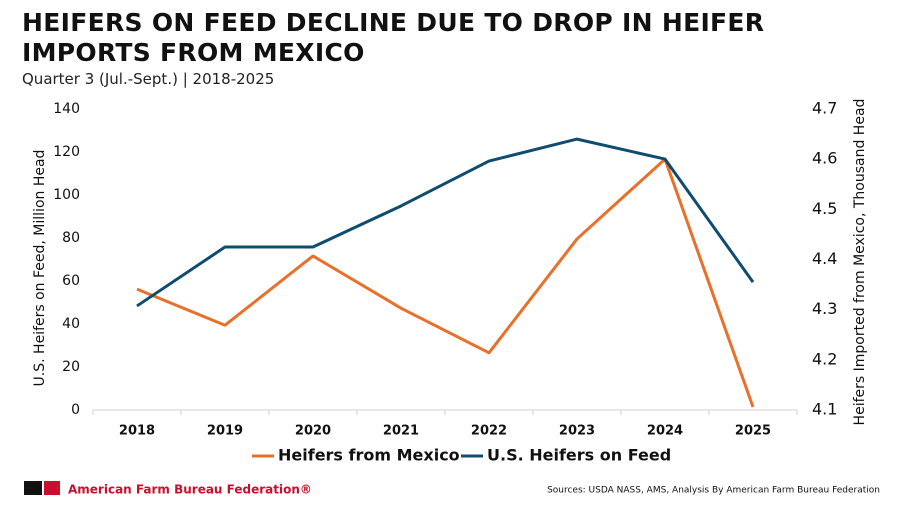  What do you see at coordinates (824, 108) in the screenshot?
I see `y2-tick-label: 4.7` at bounding box center [824, 108].